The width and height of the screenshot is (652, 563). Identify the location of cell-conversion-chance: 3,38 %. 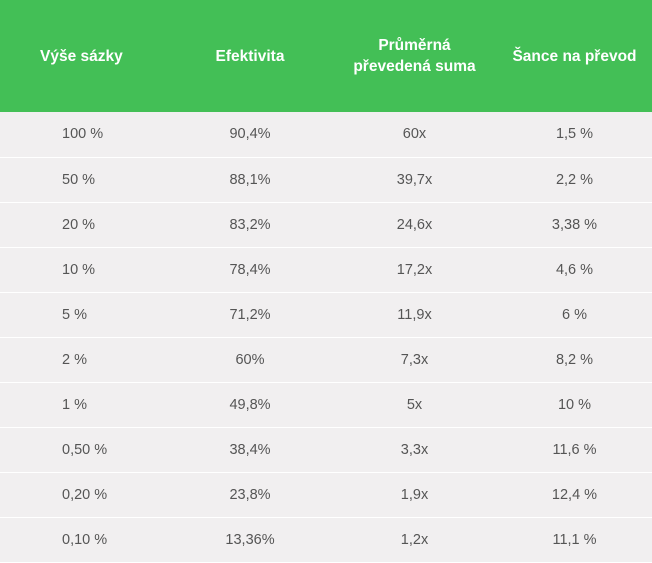
(574, 224).